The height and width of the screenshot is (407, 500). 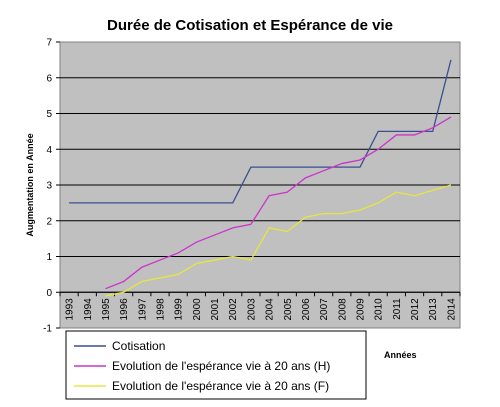 What do you see at coordinates (250, 25) in the screenshot?
I see `chart-title: Durée de Cotisation et Espérance de vie` at bounding box center [250, 25].